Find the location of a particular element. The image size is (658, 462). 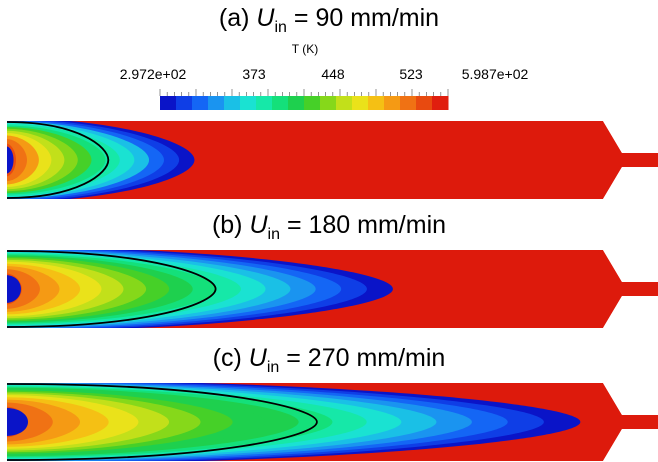

panel-label-a: (a) is located at coordinates (234, 18).